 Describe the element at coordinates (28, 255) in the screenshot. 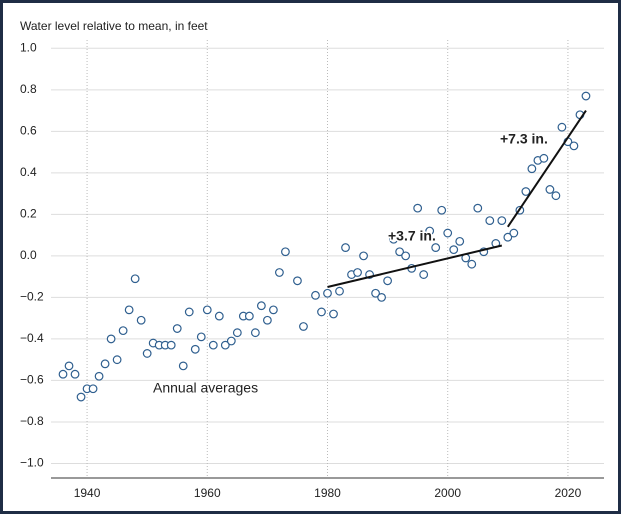

I see `y-tick-label: 0.0` at that location.